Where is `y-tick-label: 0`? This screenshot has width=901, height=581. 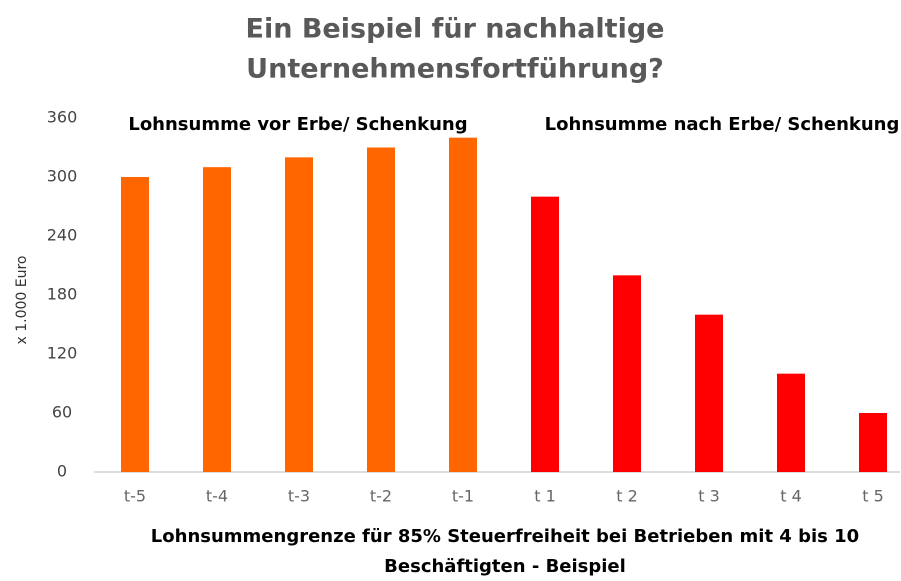 y-tick-label: 0 is located at coordinates (62, 471).